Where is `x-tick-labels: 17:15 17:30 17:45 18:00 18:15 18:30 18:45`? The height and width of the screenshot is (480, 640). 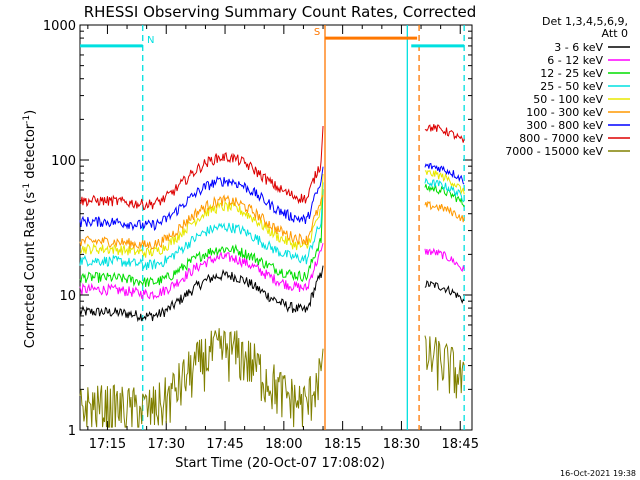 x-tick-labels: 17:15 17:30 17:45 18:00 18:15 18:30 18:45 is located at coordinates (284, 444).